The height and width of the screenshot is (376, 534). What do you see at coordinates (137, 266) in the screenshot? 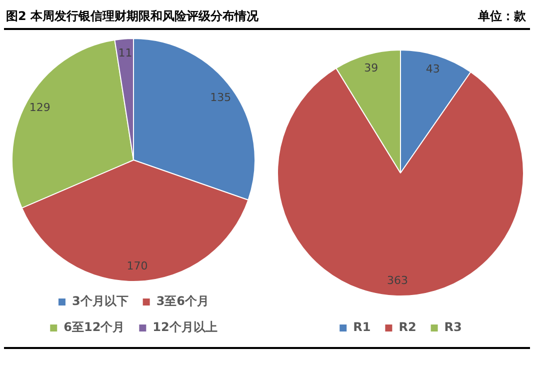
I see `data-label: 170` at bounding box center [137, 266].